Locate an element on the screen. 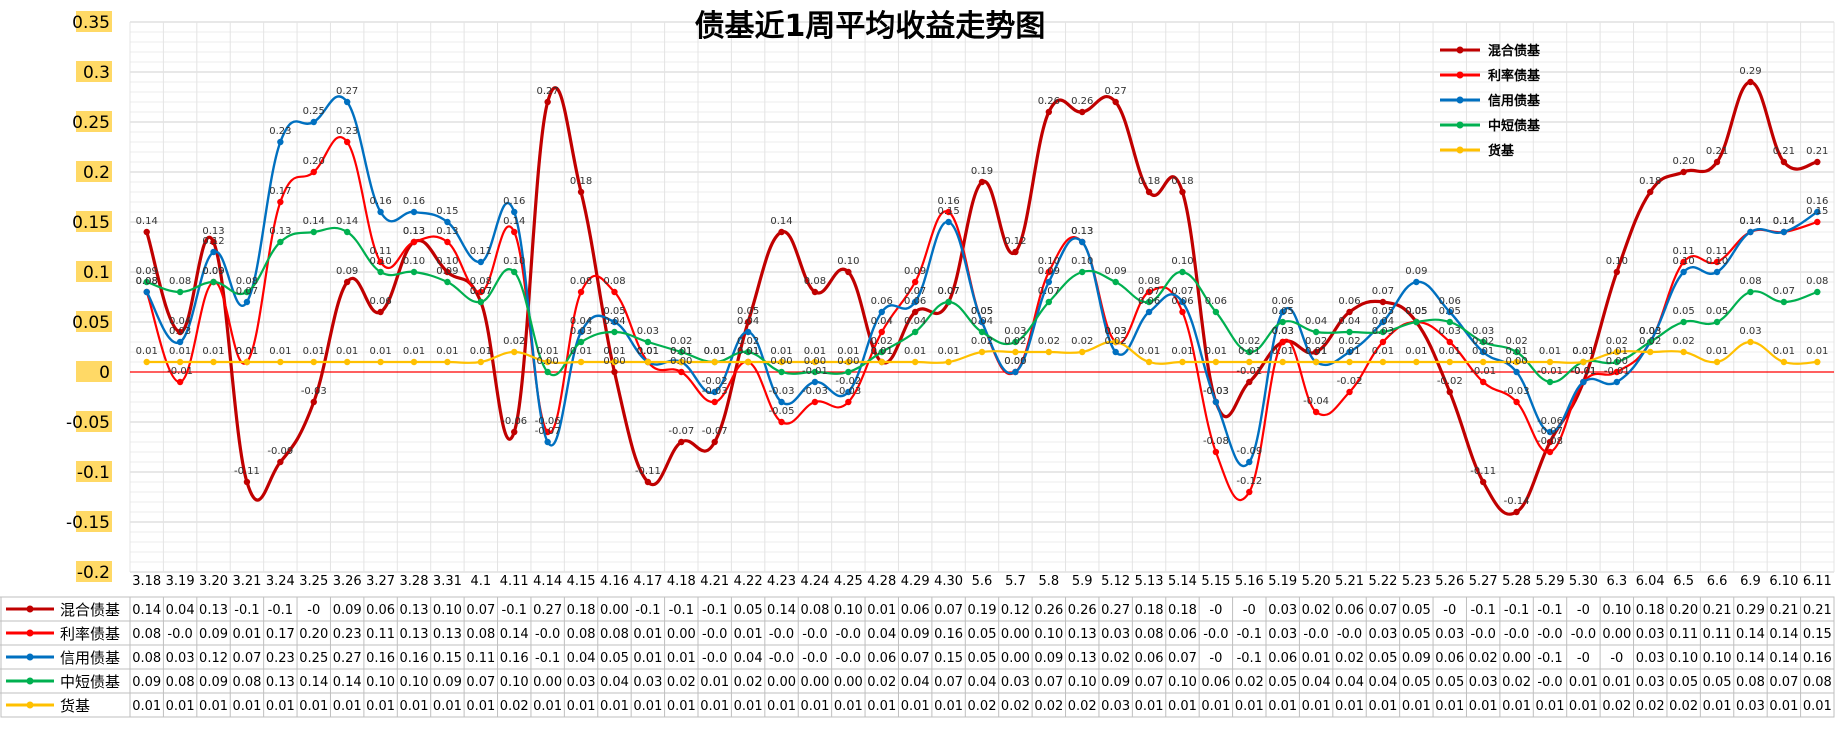 The width and height of the screenshot is (1842, 738). data-label: 0.03 is located at coordinates (1283, 331).